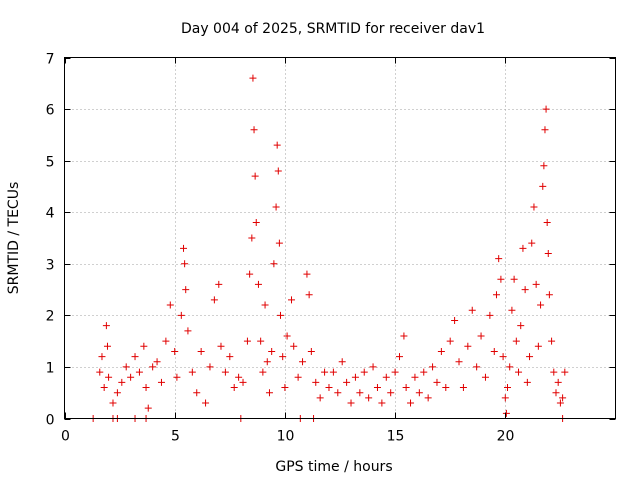 Image resolution: width=640 pixels, height=480 pixels. Describe the element at coordinates (286, 437) in the screenshot. I see `x-tick-label: 10` at that location.